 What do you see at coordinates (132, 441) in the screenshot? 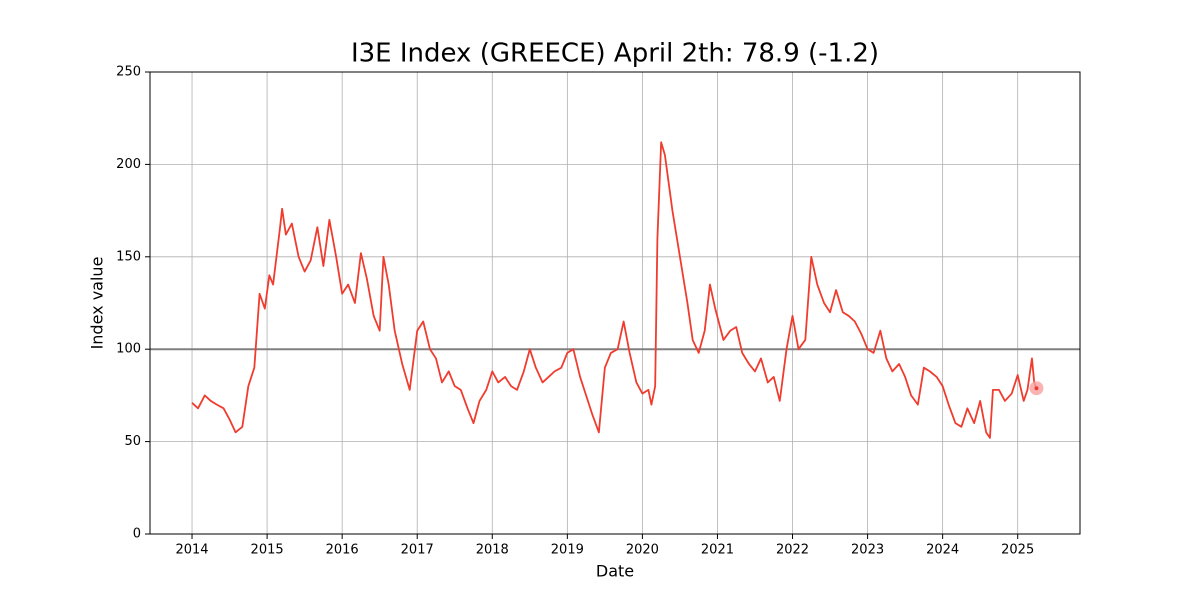
I see `y-tick-label: 50` at bounding box center [132, 441].